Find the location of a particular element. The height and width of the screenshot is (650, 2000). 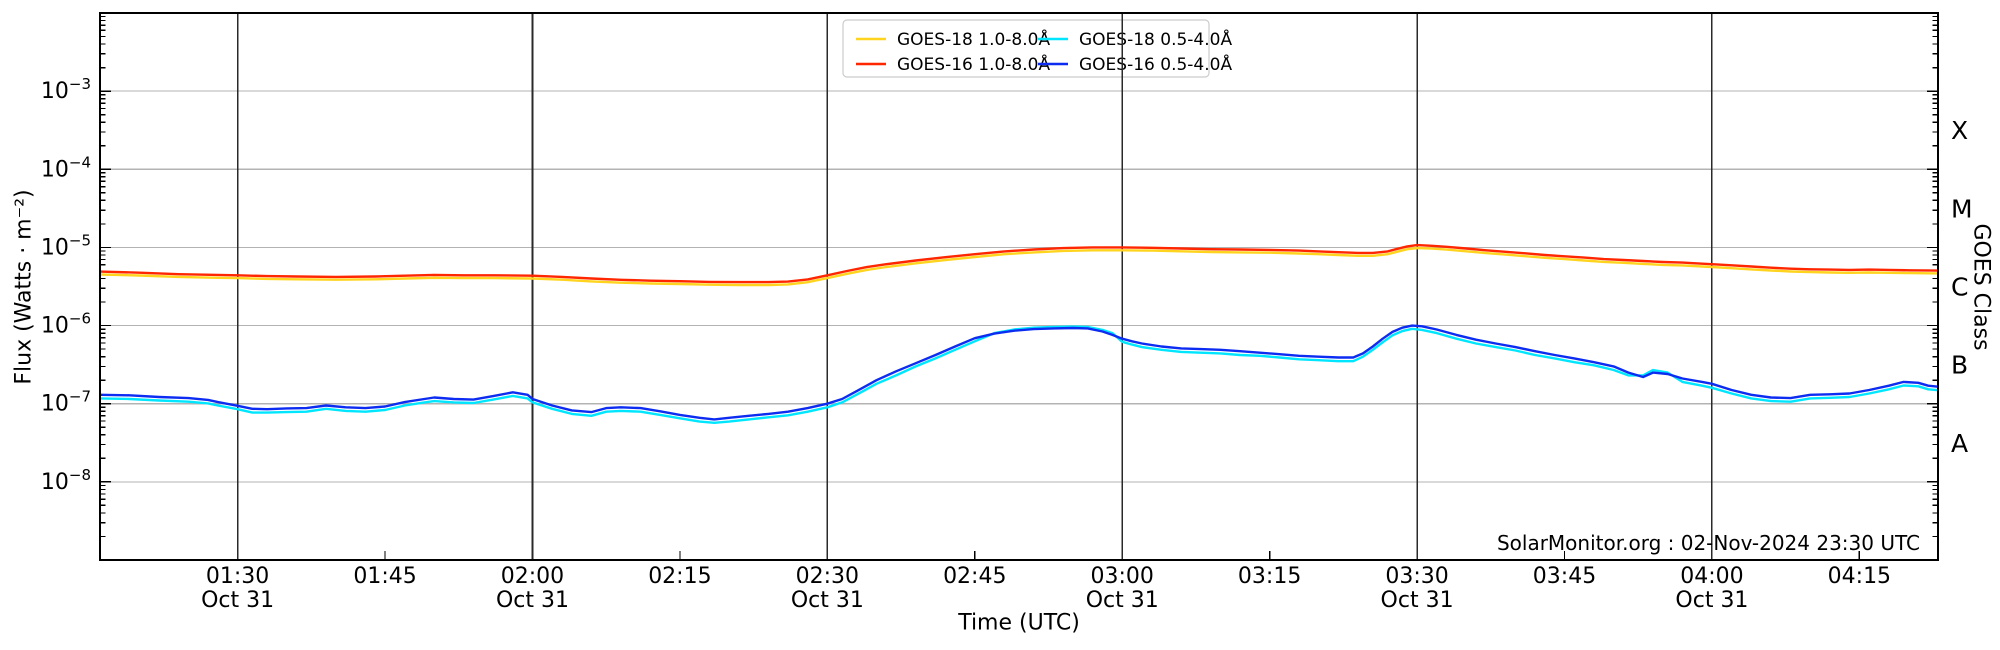

legend-entry-1: GOES-16 1.0-8.0Å is located at coordinates (953, 64).